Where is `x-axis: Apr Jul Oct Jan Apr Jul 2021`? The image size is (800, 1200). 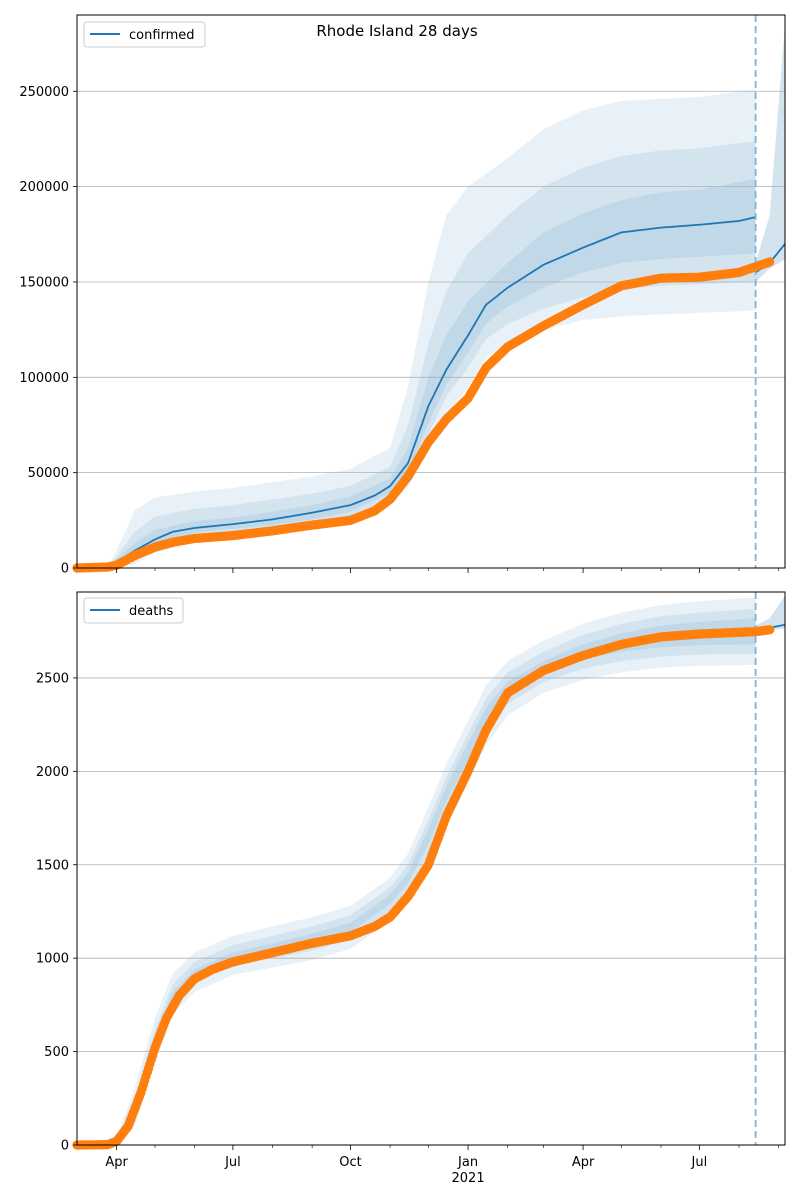 x-axis: Apr Jul Oct Jan Apr Jul 2021 is located at coordinates (406, 1170).